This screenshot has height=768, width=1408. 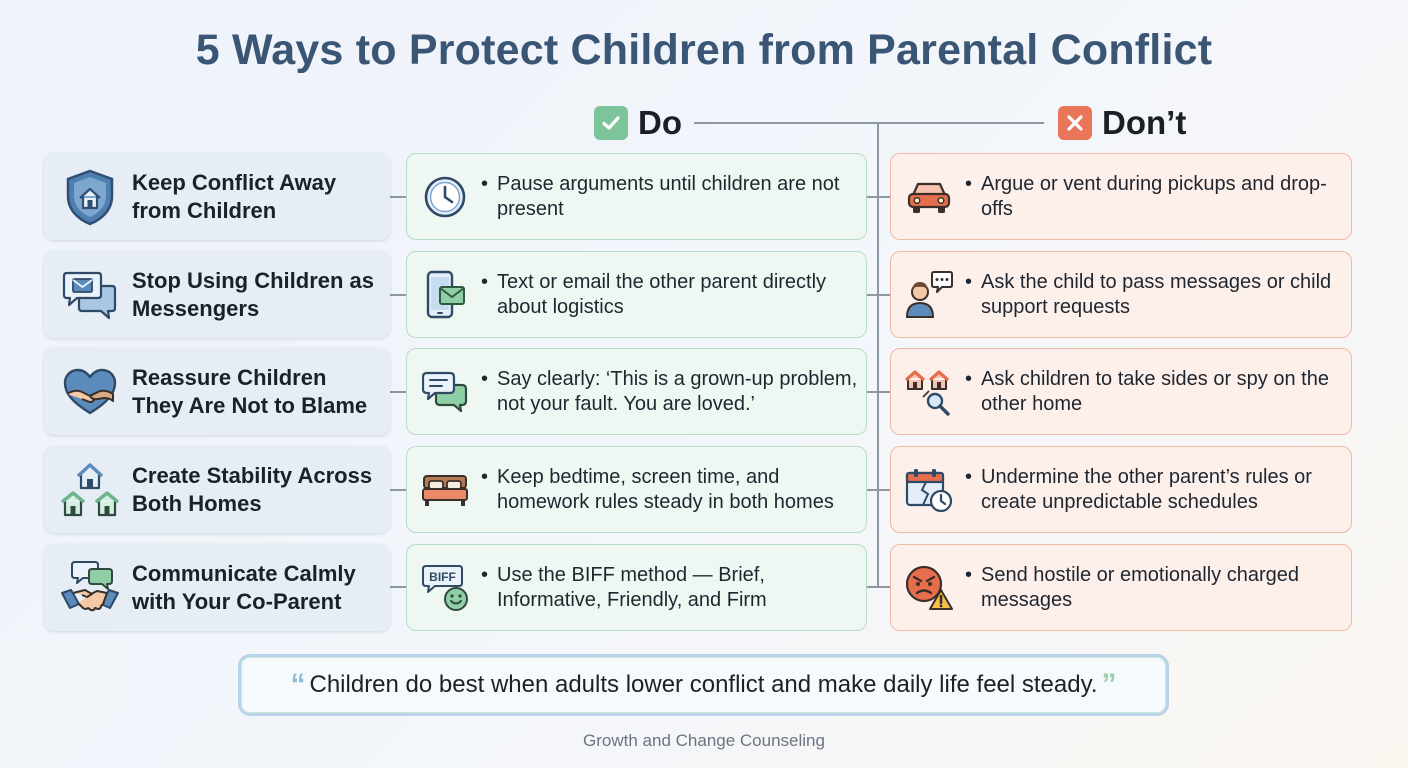 I want to click on topic-card-communicate-calmly: Communicate Calmly with Your Co-Parent, so click(x=217, y=587).